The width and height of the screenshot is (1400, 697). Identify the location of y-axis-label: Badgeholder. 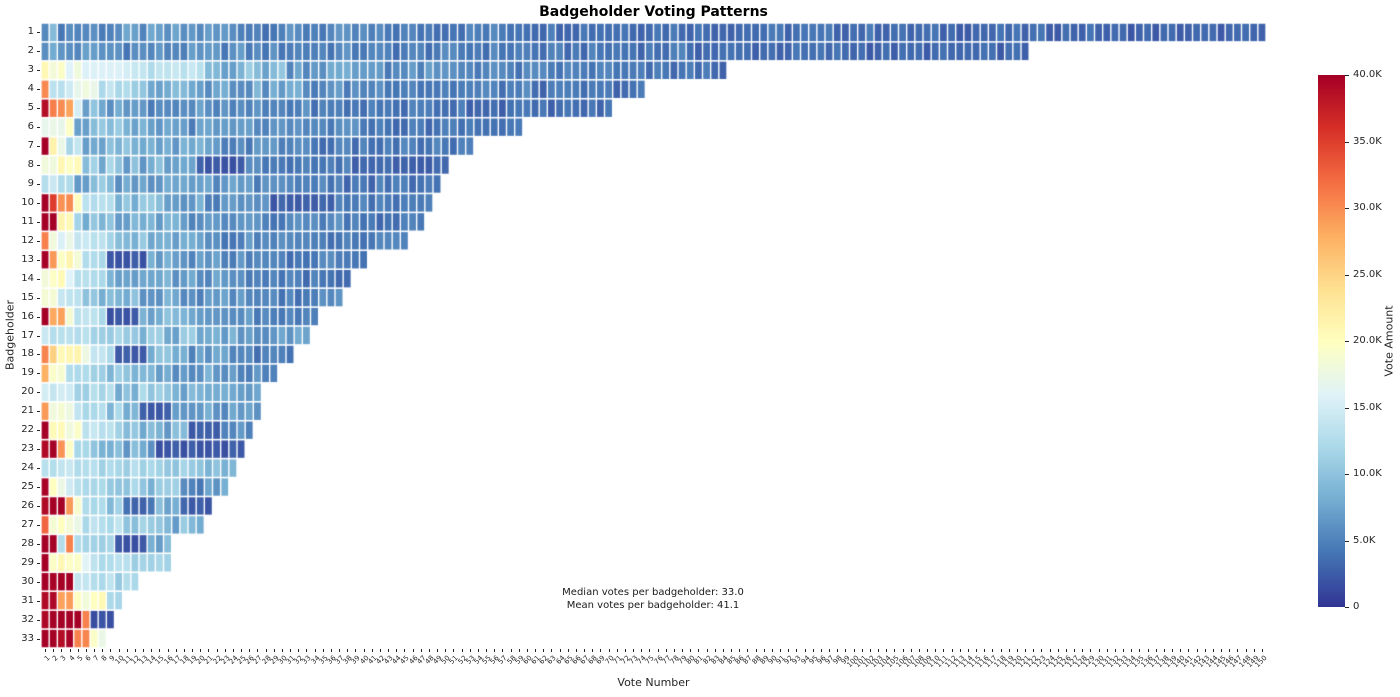
(10, 335).